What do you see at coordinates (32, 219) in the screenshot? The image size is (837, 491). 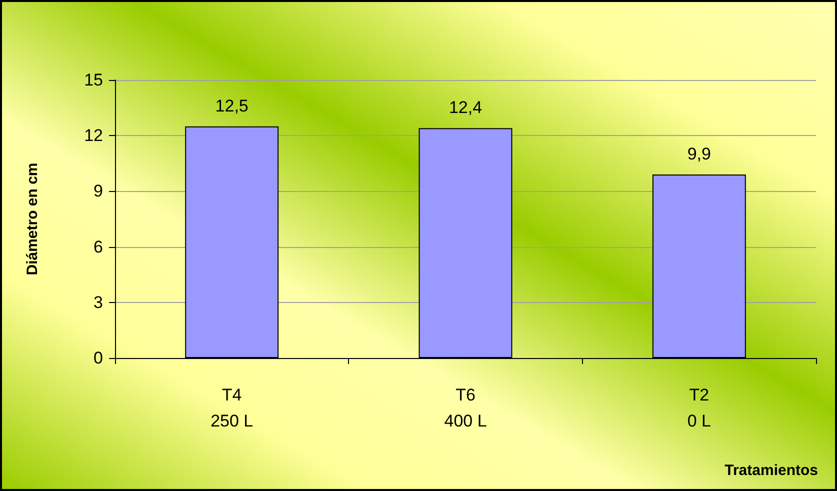 I see `y-axis-title: Diámetro en cm` at bounding box center [32, 219].